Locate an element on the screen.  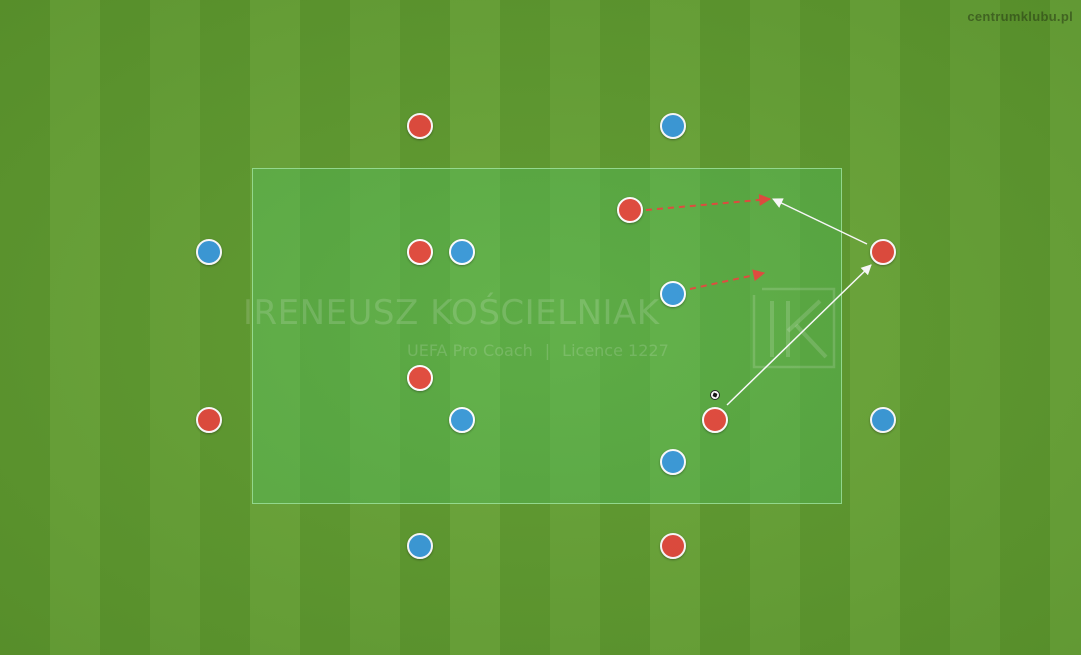
watermark-name: IRENEUSZ KOŚCIELNIAK is located at coordinates (451, 313).